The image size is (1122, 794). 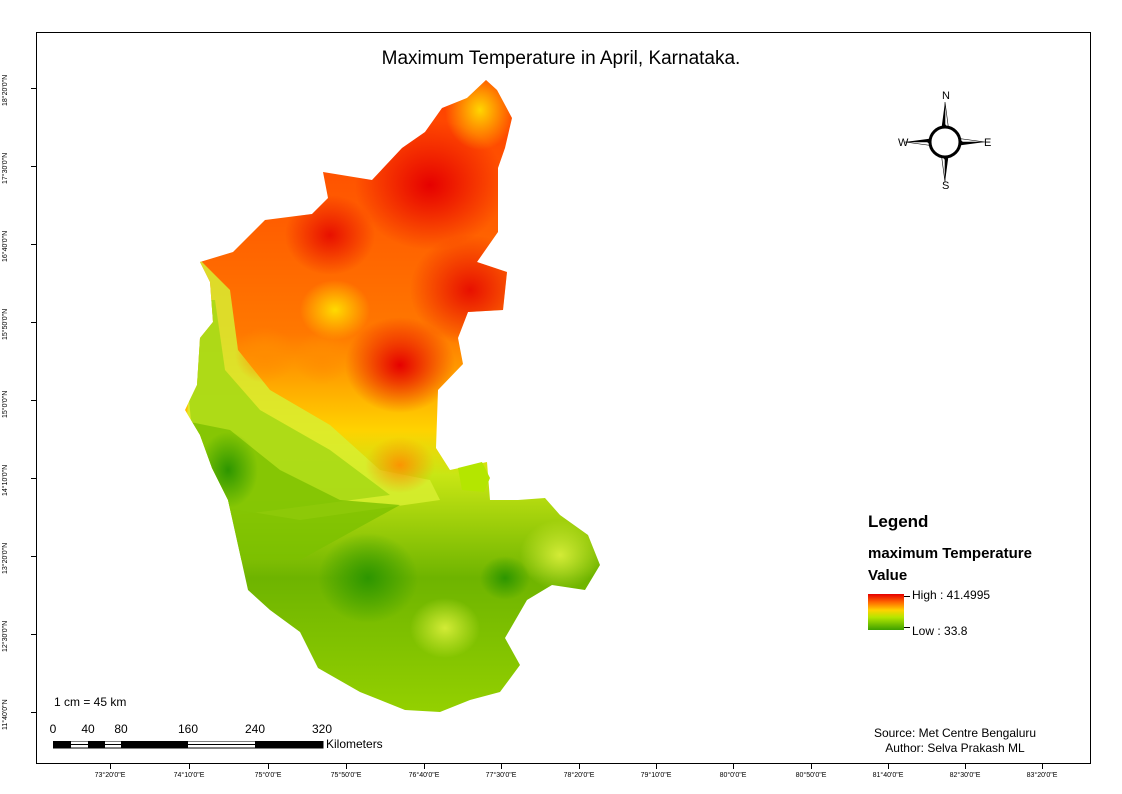 I want to click on scale-label: 160, so click(x=188, y=729).